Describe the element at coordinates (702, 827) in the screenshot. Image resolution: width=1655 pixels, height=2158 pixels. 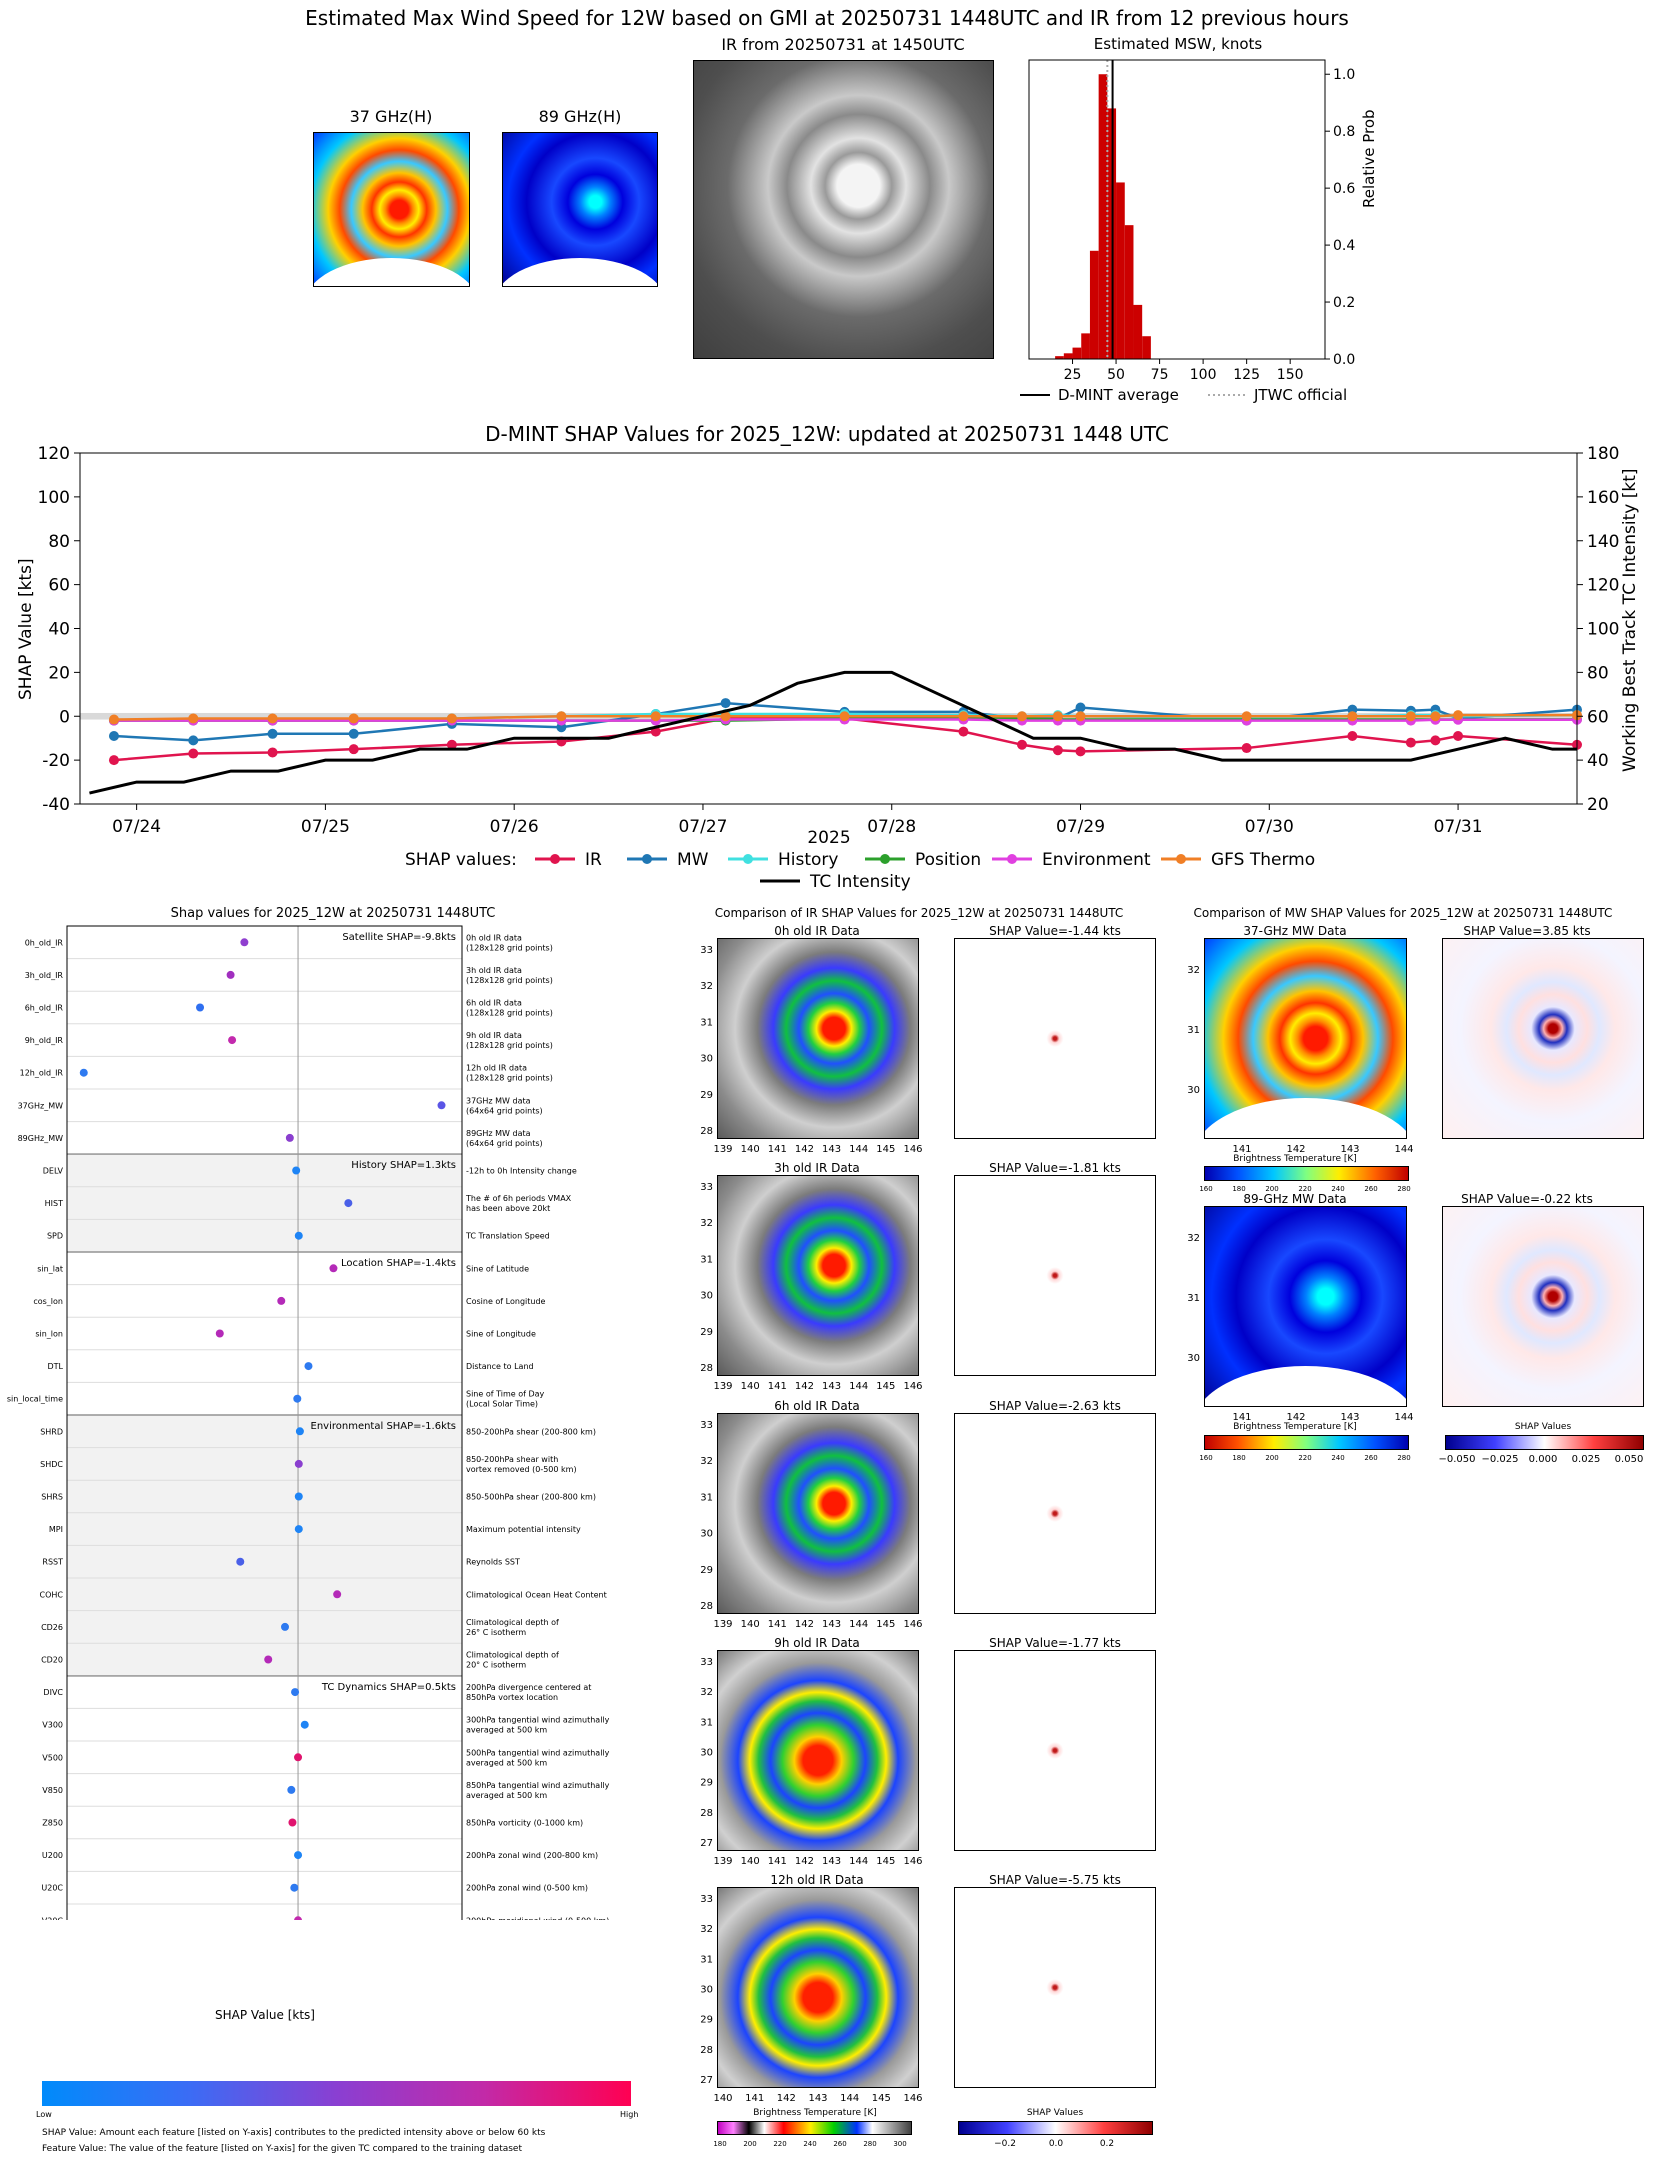
I see `ts-xtick-label: 07/27` at that location.